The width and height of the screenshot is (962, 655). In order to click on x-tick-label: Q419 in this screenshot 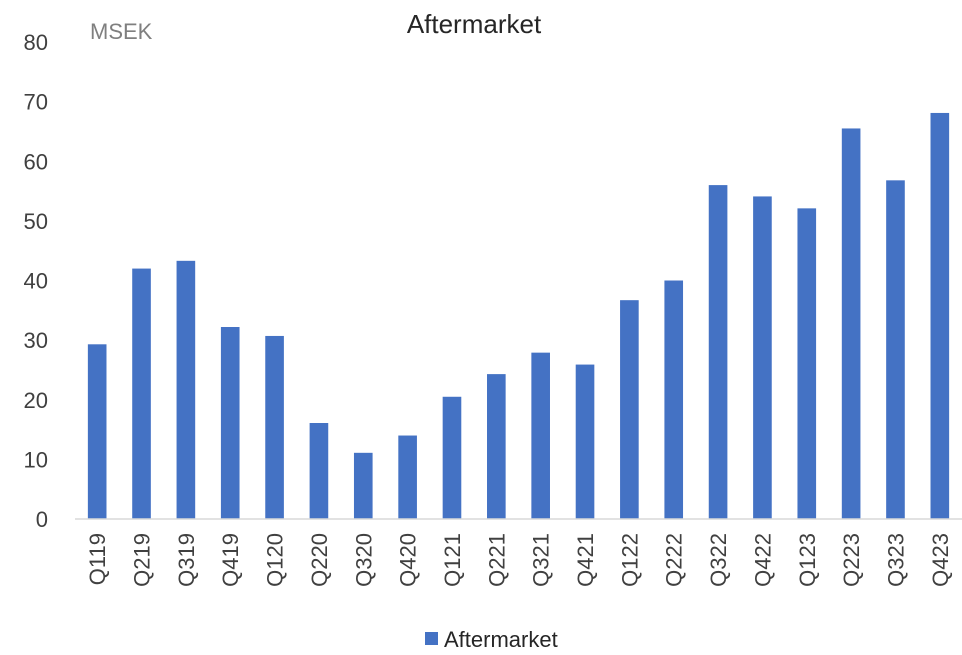, I will do `click(230, 560)`.